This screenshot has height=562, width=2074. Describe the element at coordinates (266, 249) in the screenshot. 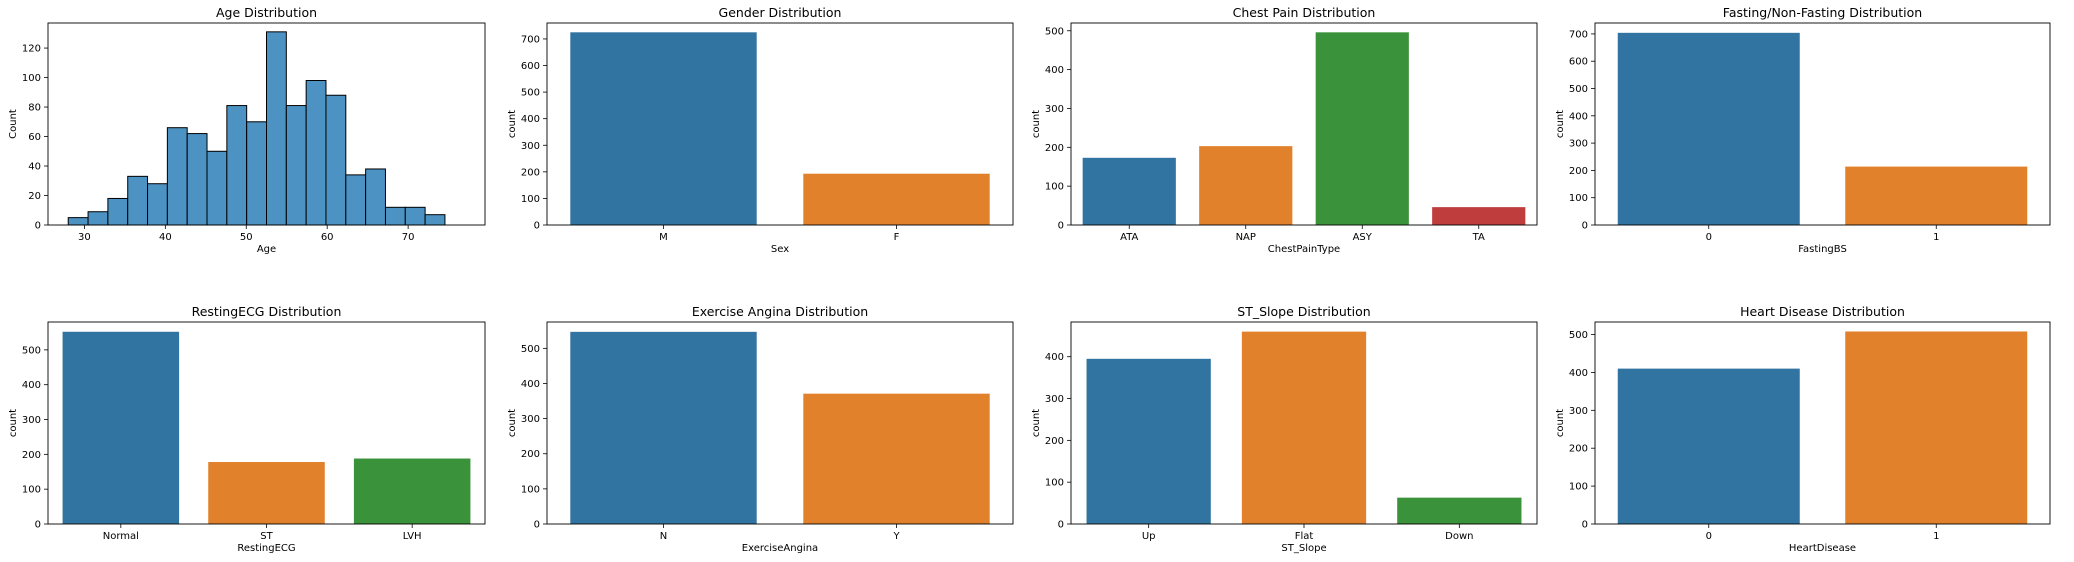

I see `x-axis-label: Age` at that location.